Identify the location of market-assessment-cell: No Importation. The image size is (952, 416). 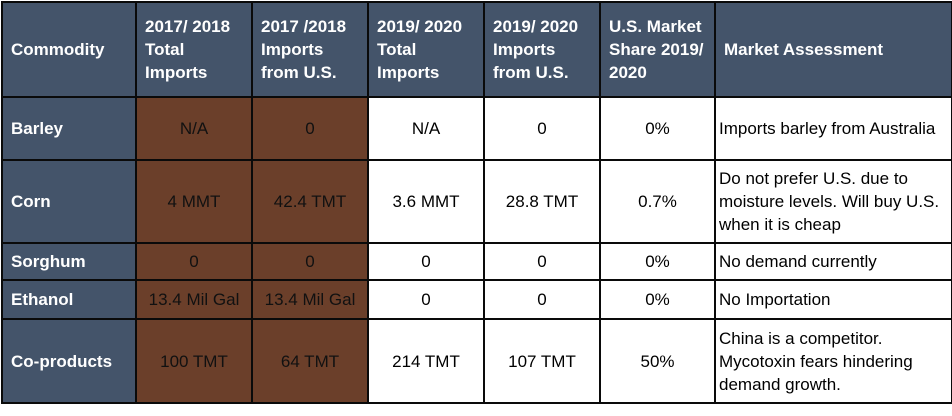
(833, 299).